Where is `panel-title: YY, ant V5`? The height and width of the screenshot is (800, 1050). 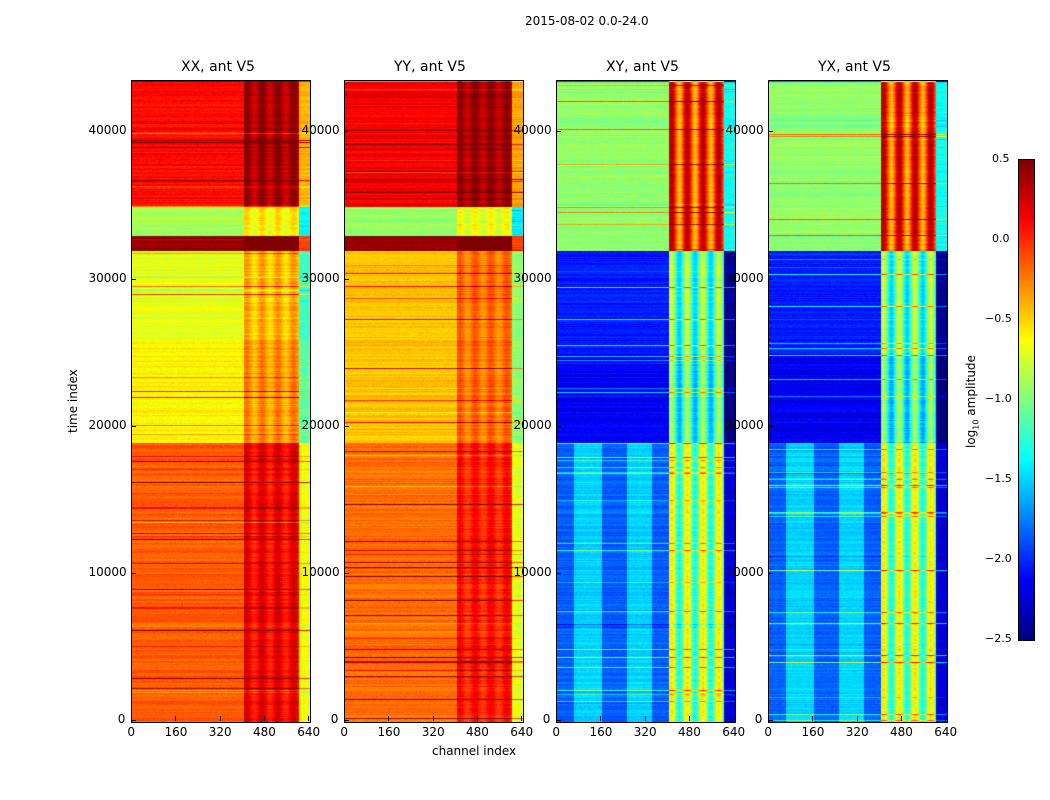
panel-title: YY, ant V5 is located at coordinates (430, 67).